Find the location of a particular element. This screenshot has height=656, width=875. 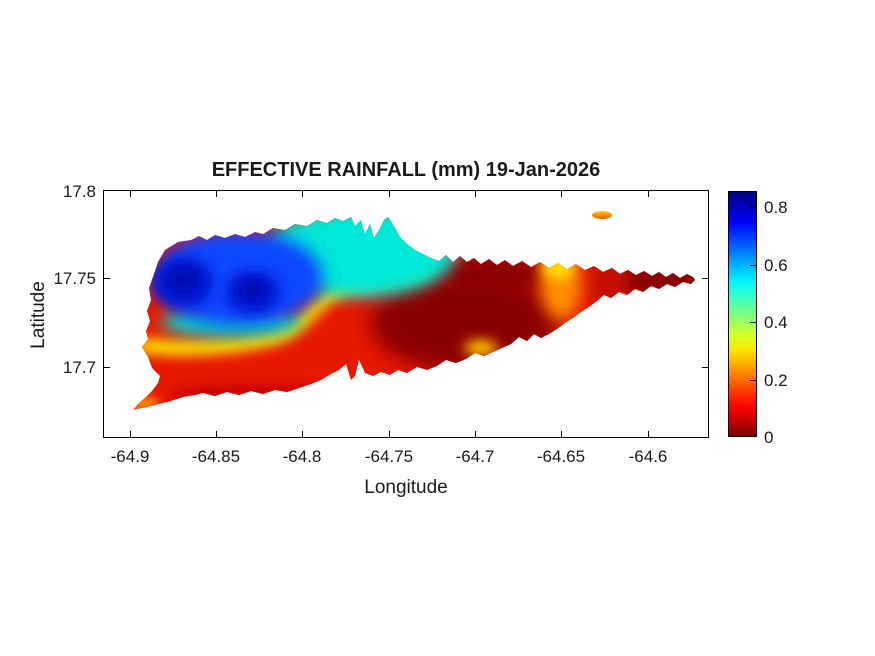

y-tick-label: 17.7 is located at coordinates (79, 367).